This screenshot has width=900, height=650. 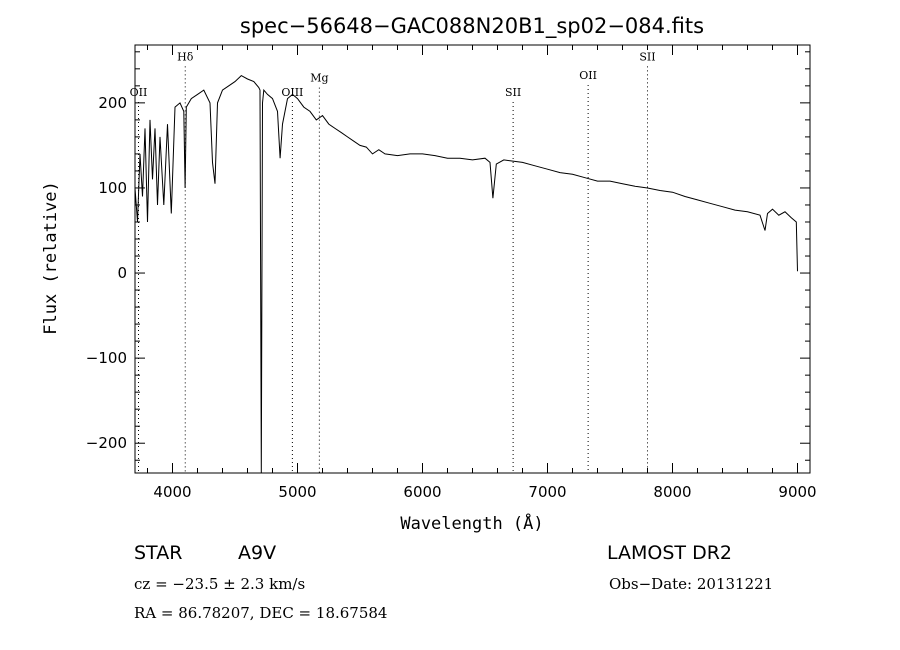 What do you see at coordinates (185, 56) in the screenshot?
I see `line-marker-label: Hδ` at bounding box center [185, 56].